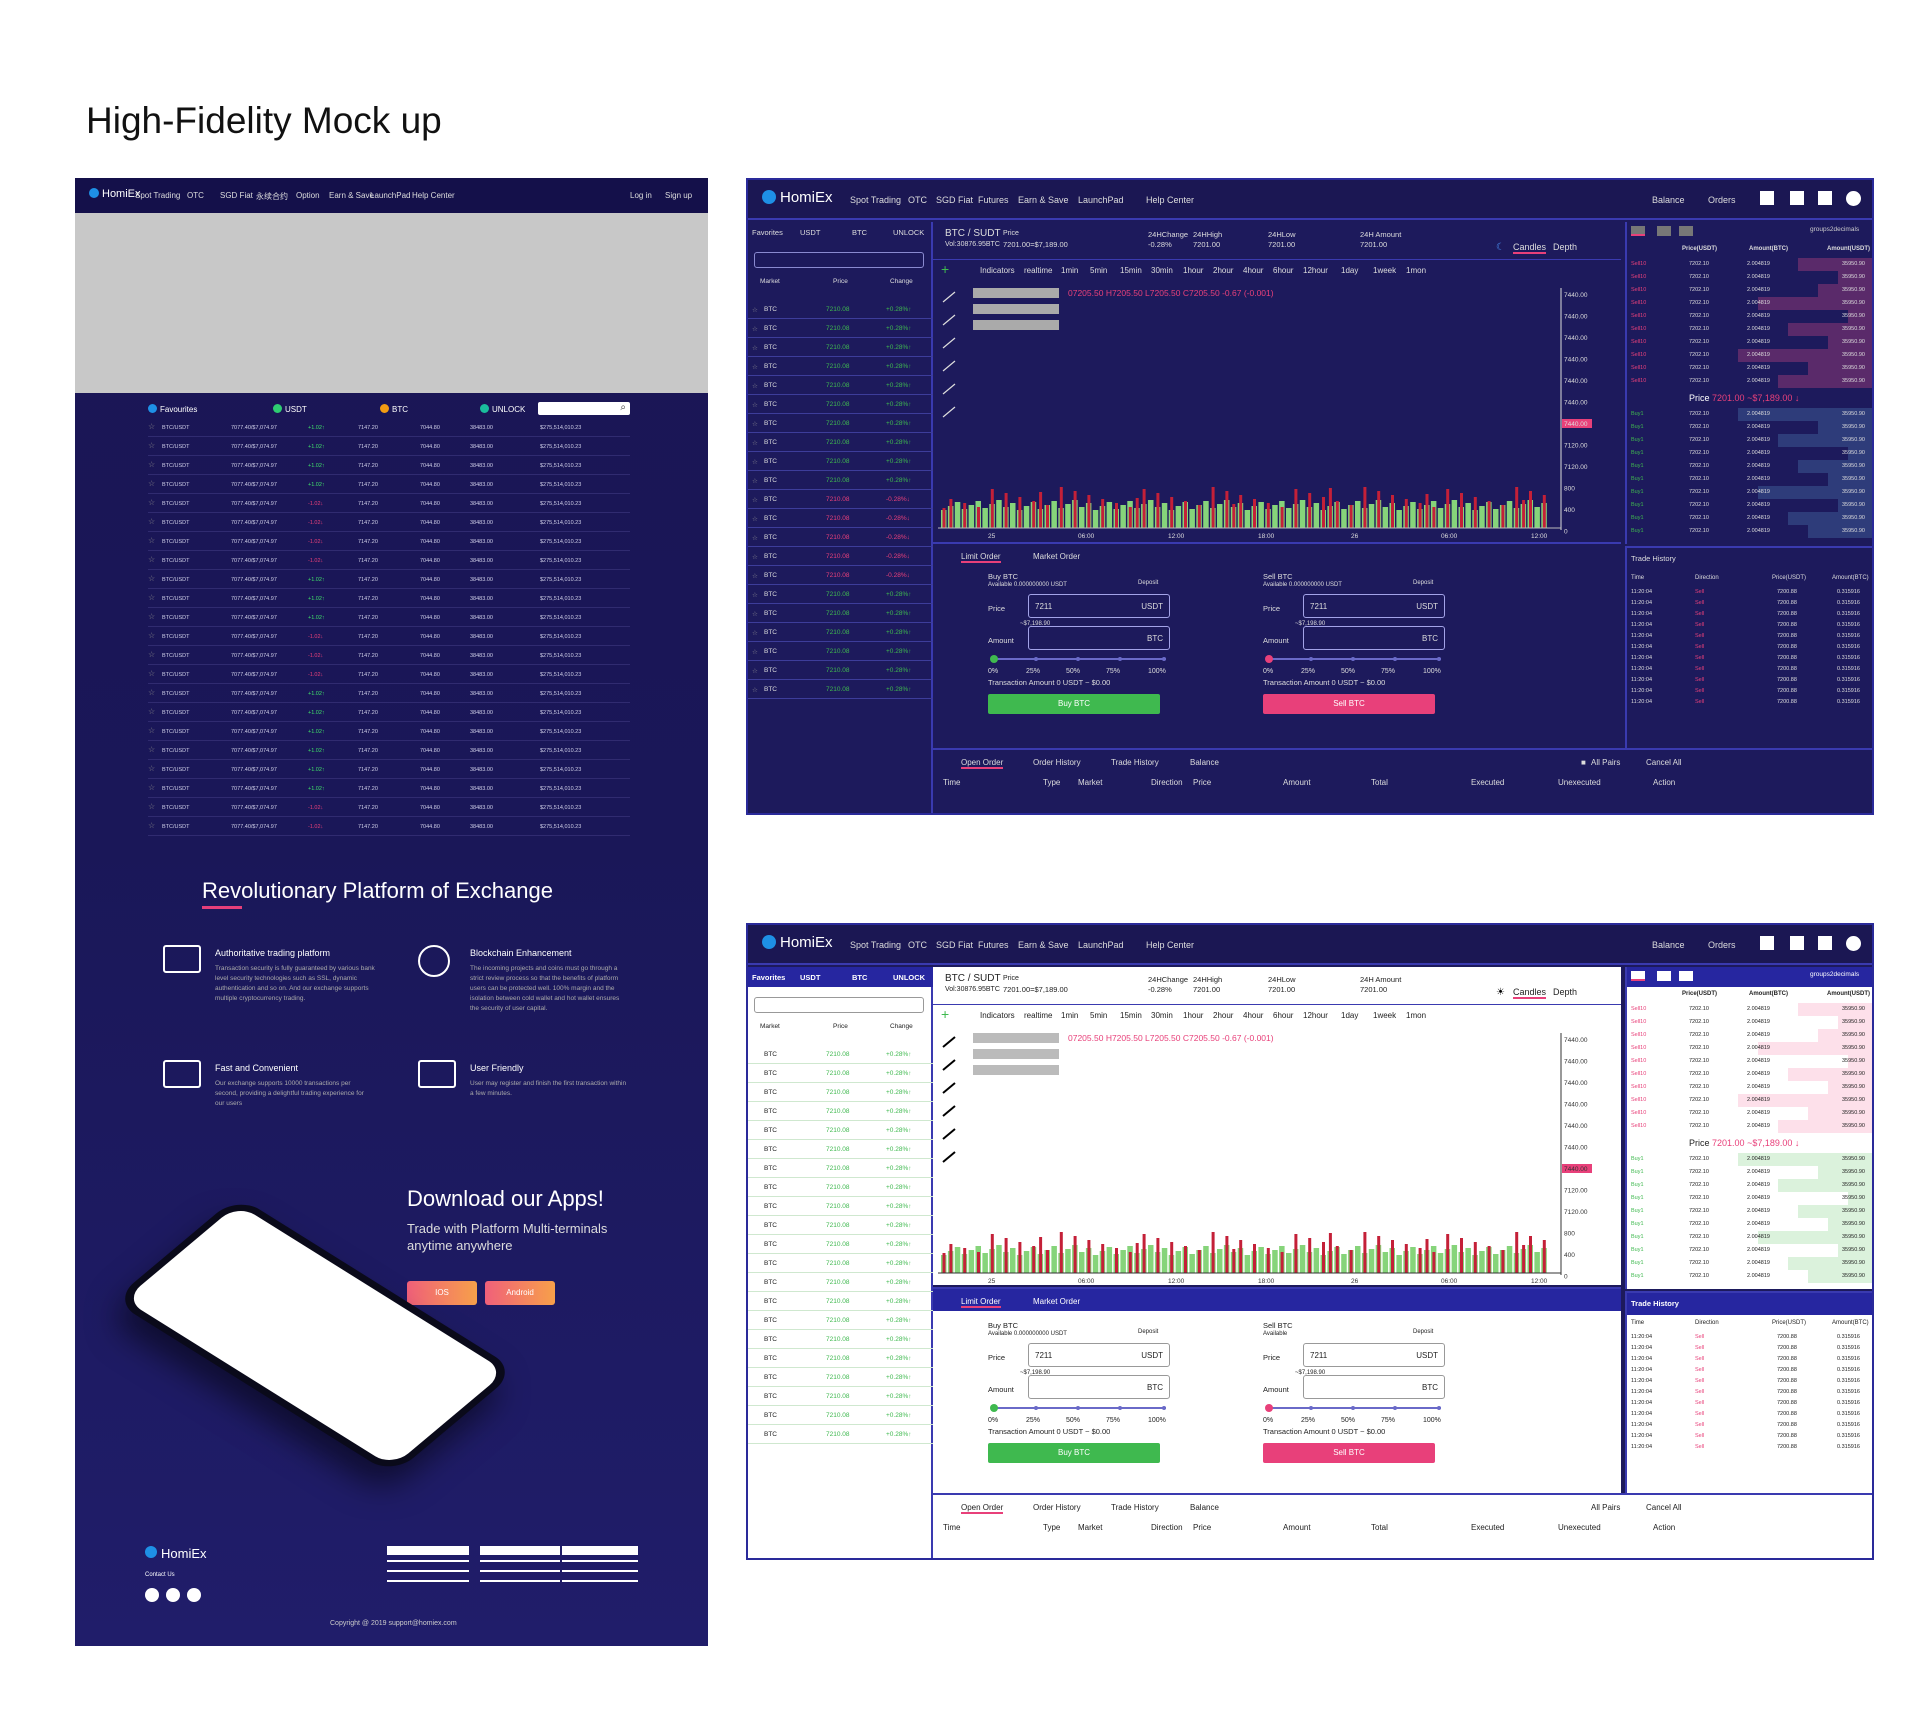  I want to click on limit-order-tab: Limit Order, so click(981, 557).